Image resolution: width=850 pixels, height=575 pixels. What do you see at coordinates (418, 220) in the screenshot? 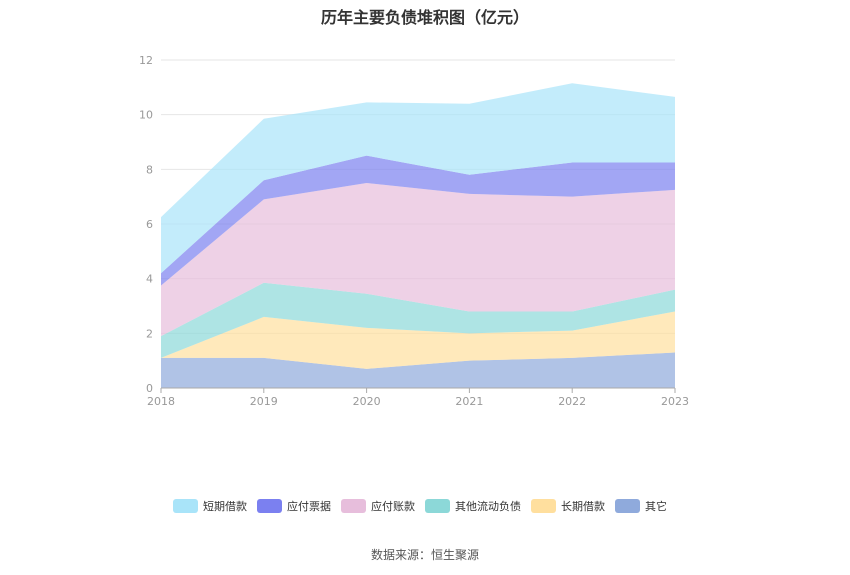
I see `area-series-应付票据` at bounding box center [418, 220].